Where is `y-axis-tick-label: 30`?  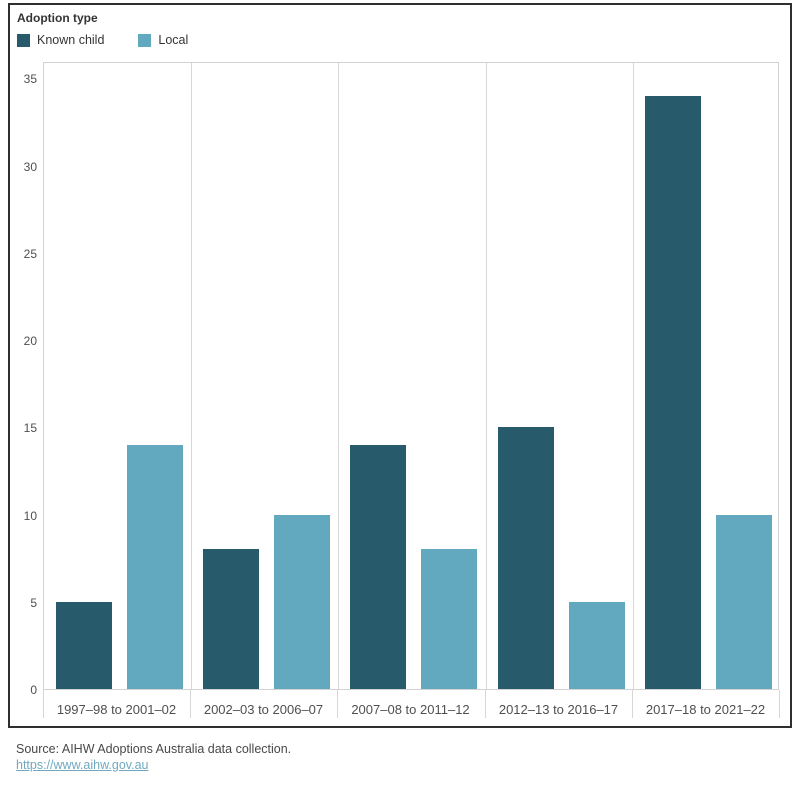
y-axis-tick-label: 30 is located at coordinates (30, 167).